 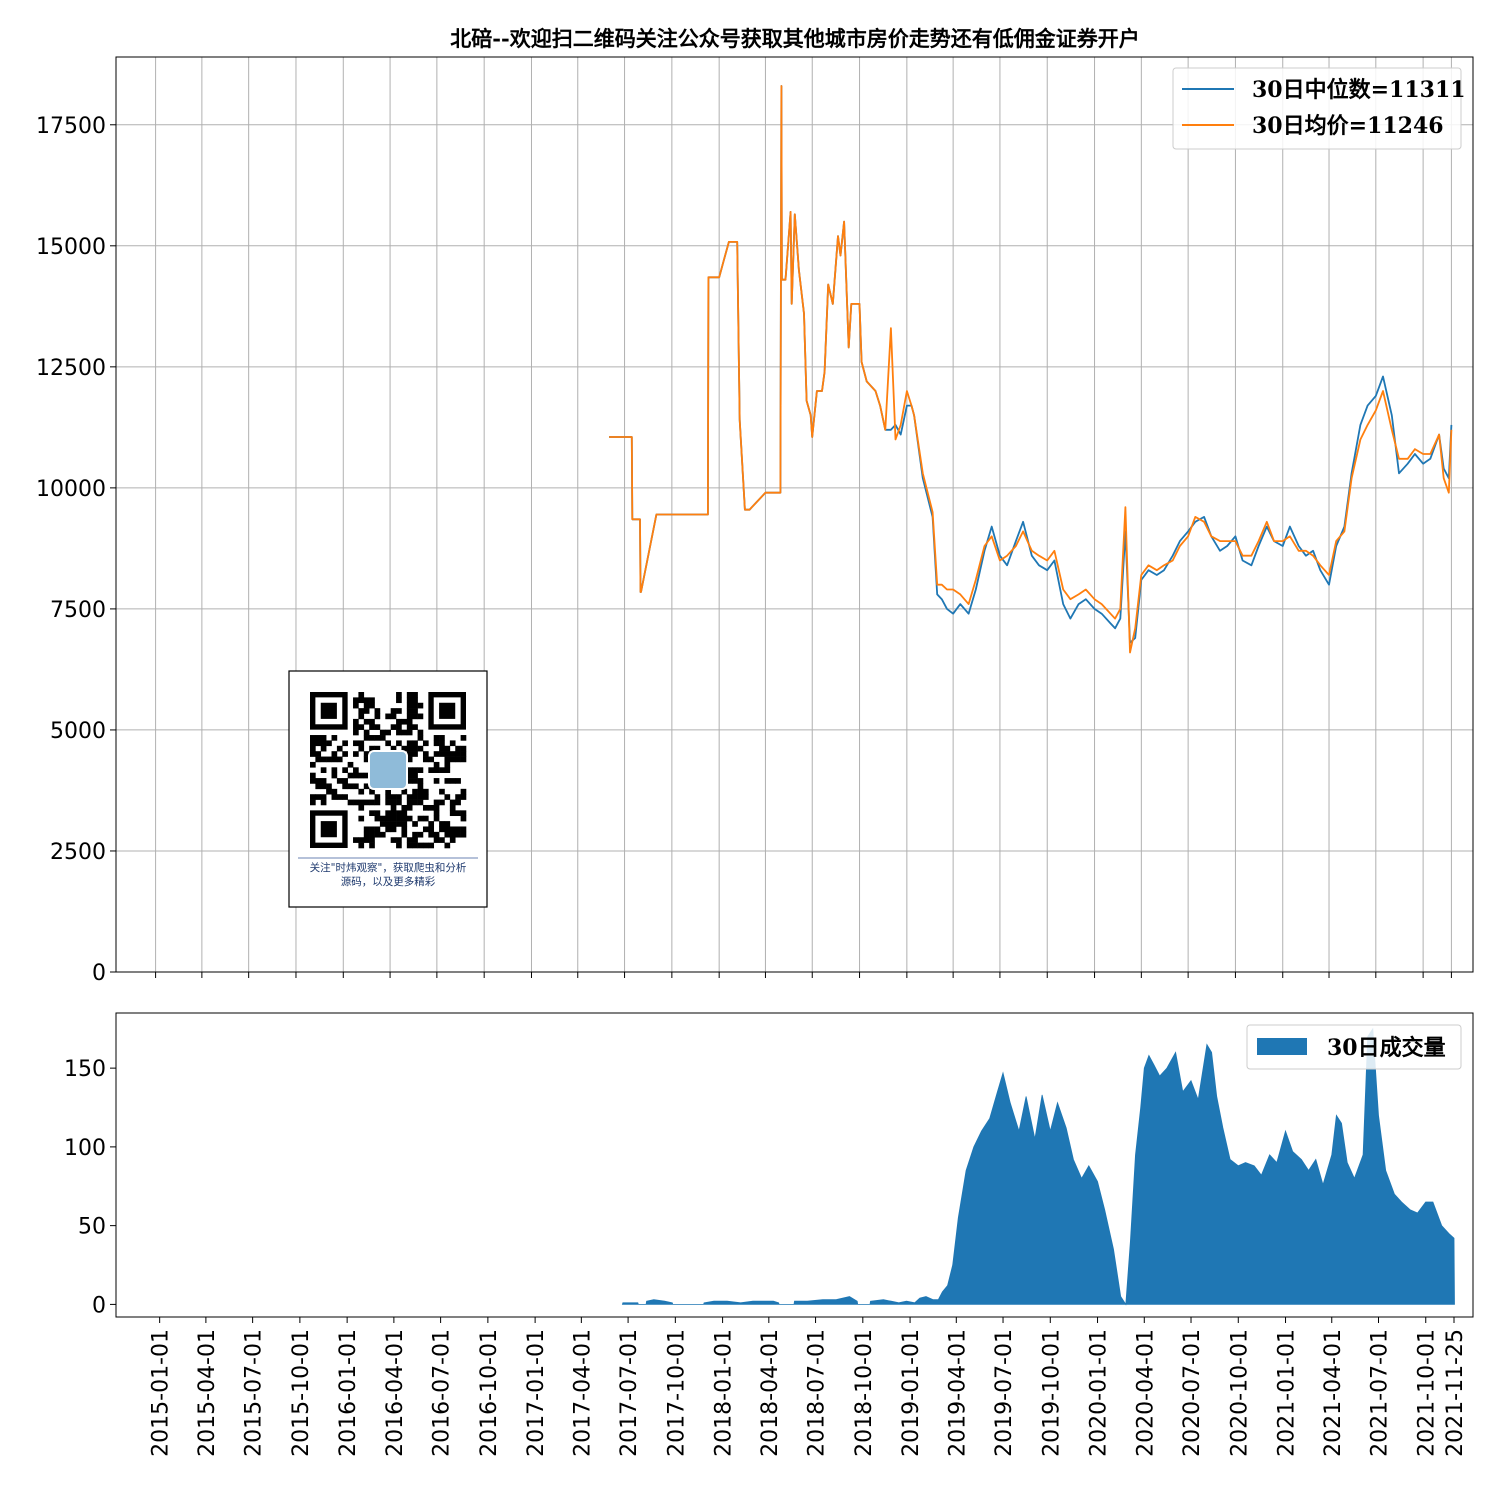 What do you see at coordinates (1282, 1046) in the screenshot?
I see `legend-swatch-volume` at bounding box center [1282, 1046].